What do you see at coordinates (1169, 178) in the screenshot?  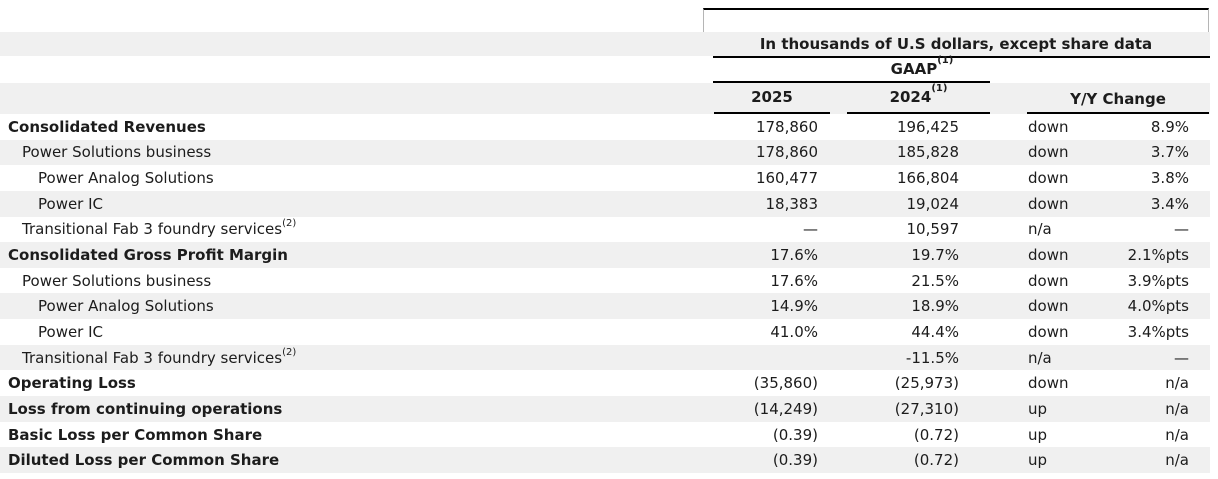 I see `yy-change-value: 3.8%` at bounding box center [1169, 178].